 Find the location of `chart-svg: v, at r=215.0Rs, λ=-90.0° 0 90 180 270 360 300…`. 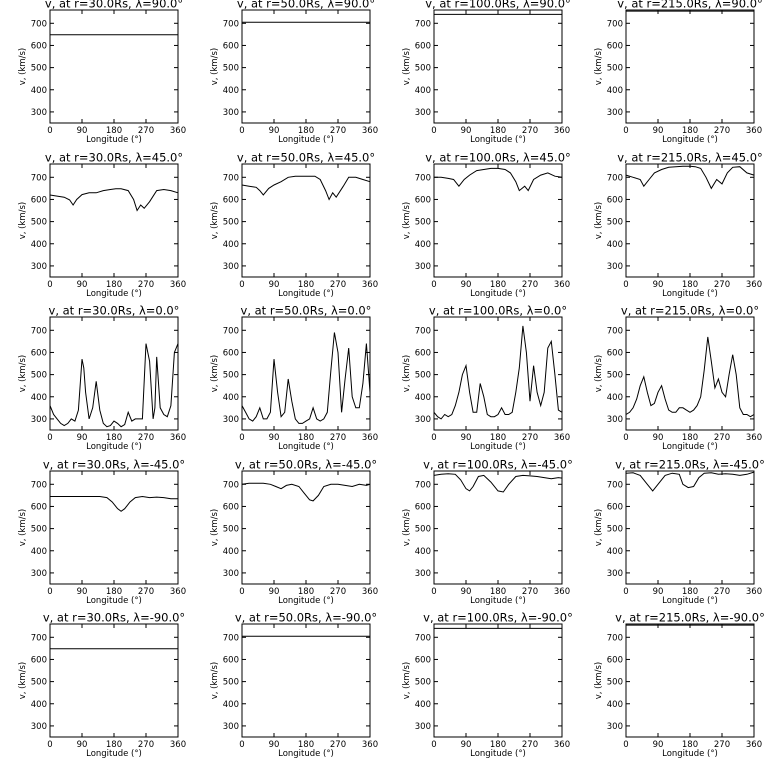

chart-svg: v, at r=215.0Rs, λ=-90.0° 0 90 180 270 360 300… is located at coordinates (679, 685).